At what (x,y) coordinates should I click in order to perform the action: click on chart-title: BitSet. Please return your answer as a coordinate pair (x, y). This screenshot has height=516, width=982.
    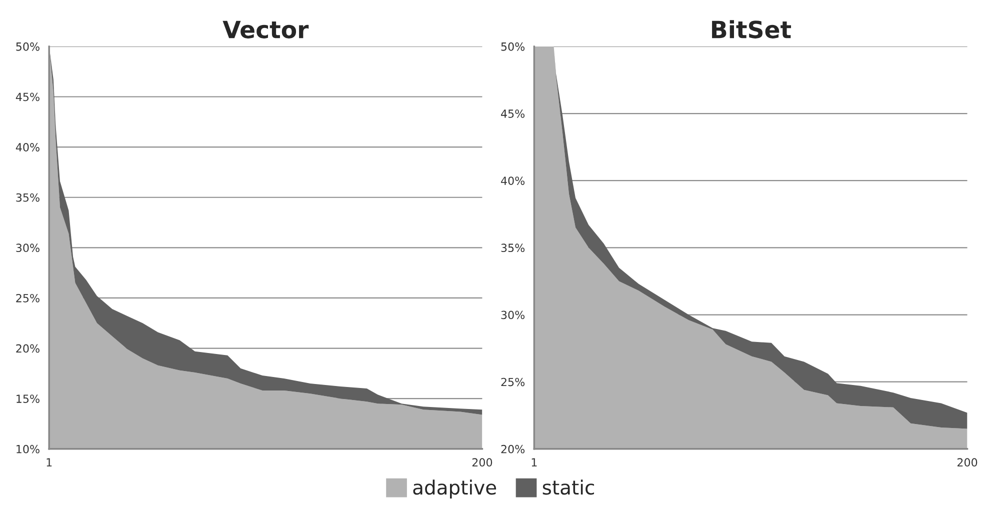
    Looking at the image, I should click on (752, 29).